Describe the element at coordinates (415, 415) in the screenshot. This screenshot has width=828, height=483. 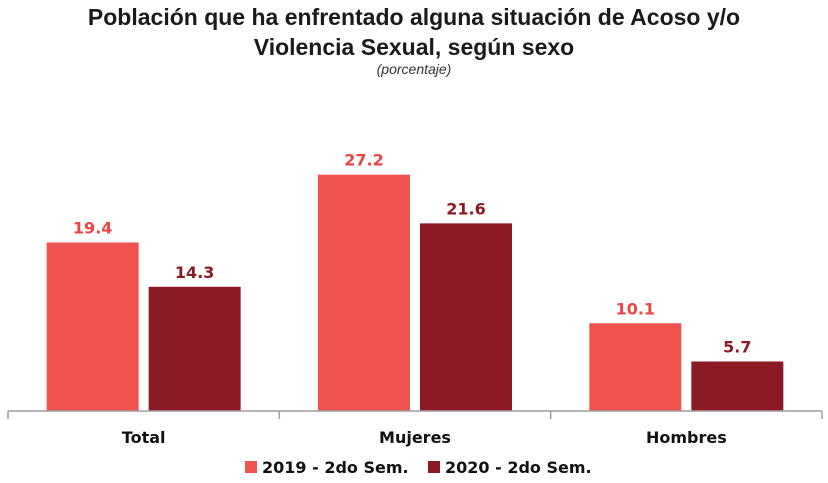
I see `x-axis-ticks` at that location.